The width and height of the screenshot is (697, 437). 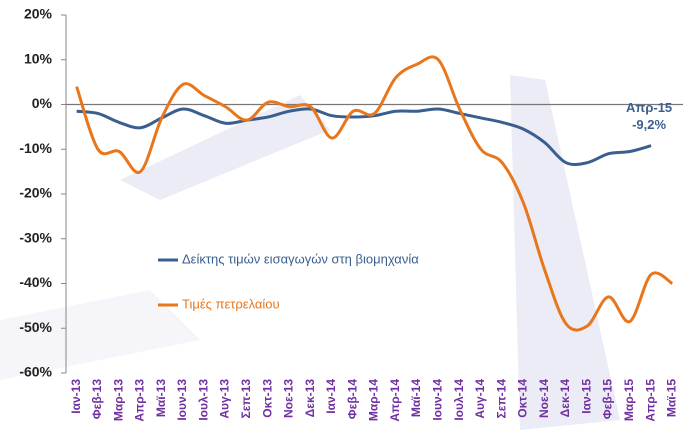 What do you see at coordinates (182, 400) in the screenshot?
I see `x-tick-label: Ιουν-13` at bounding box center [182, 400].